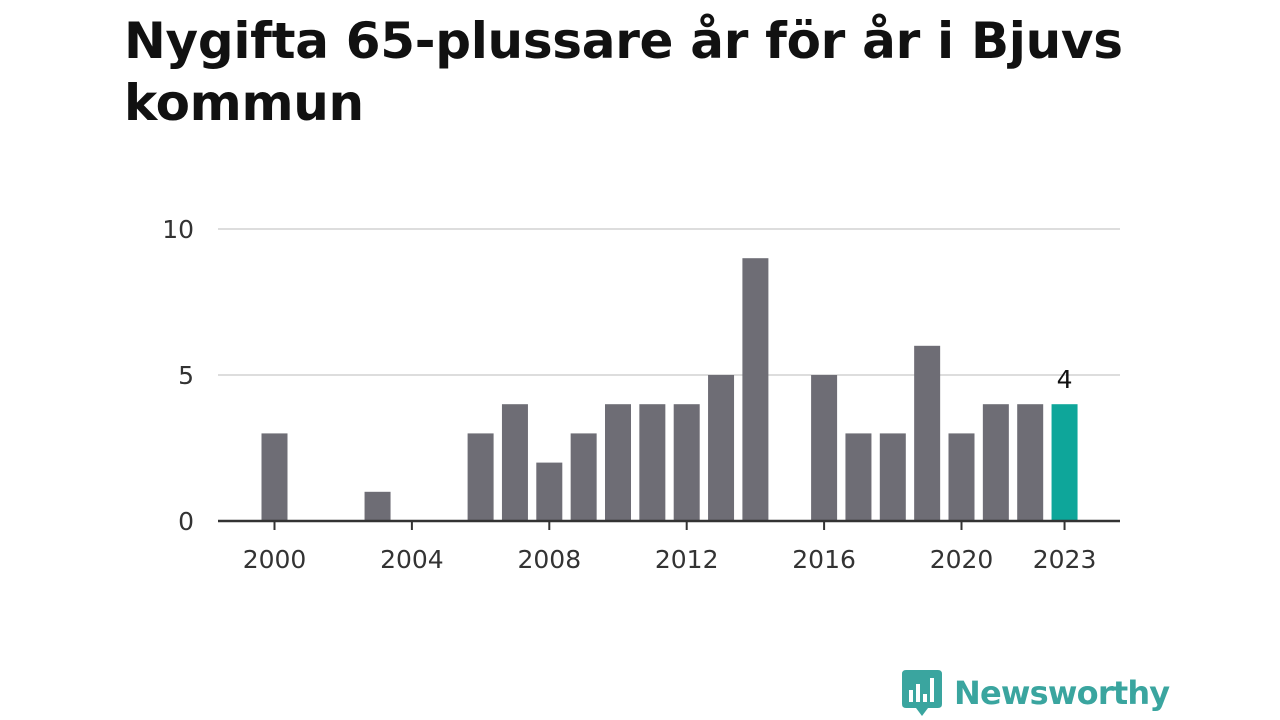 This screenshot has width=1280, height=720. I want to click on bar-2023, so click(1064, 462).